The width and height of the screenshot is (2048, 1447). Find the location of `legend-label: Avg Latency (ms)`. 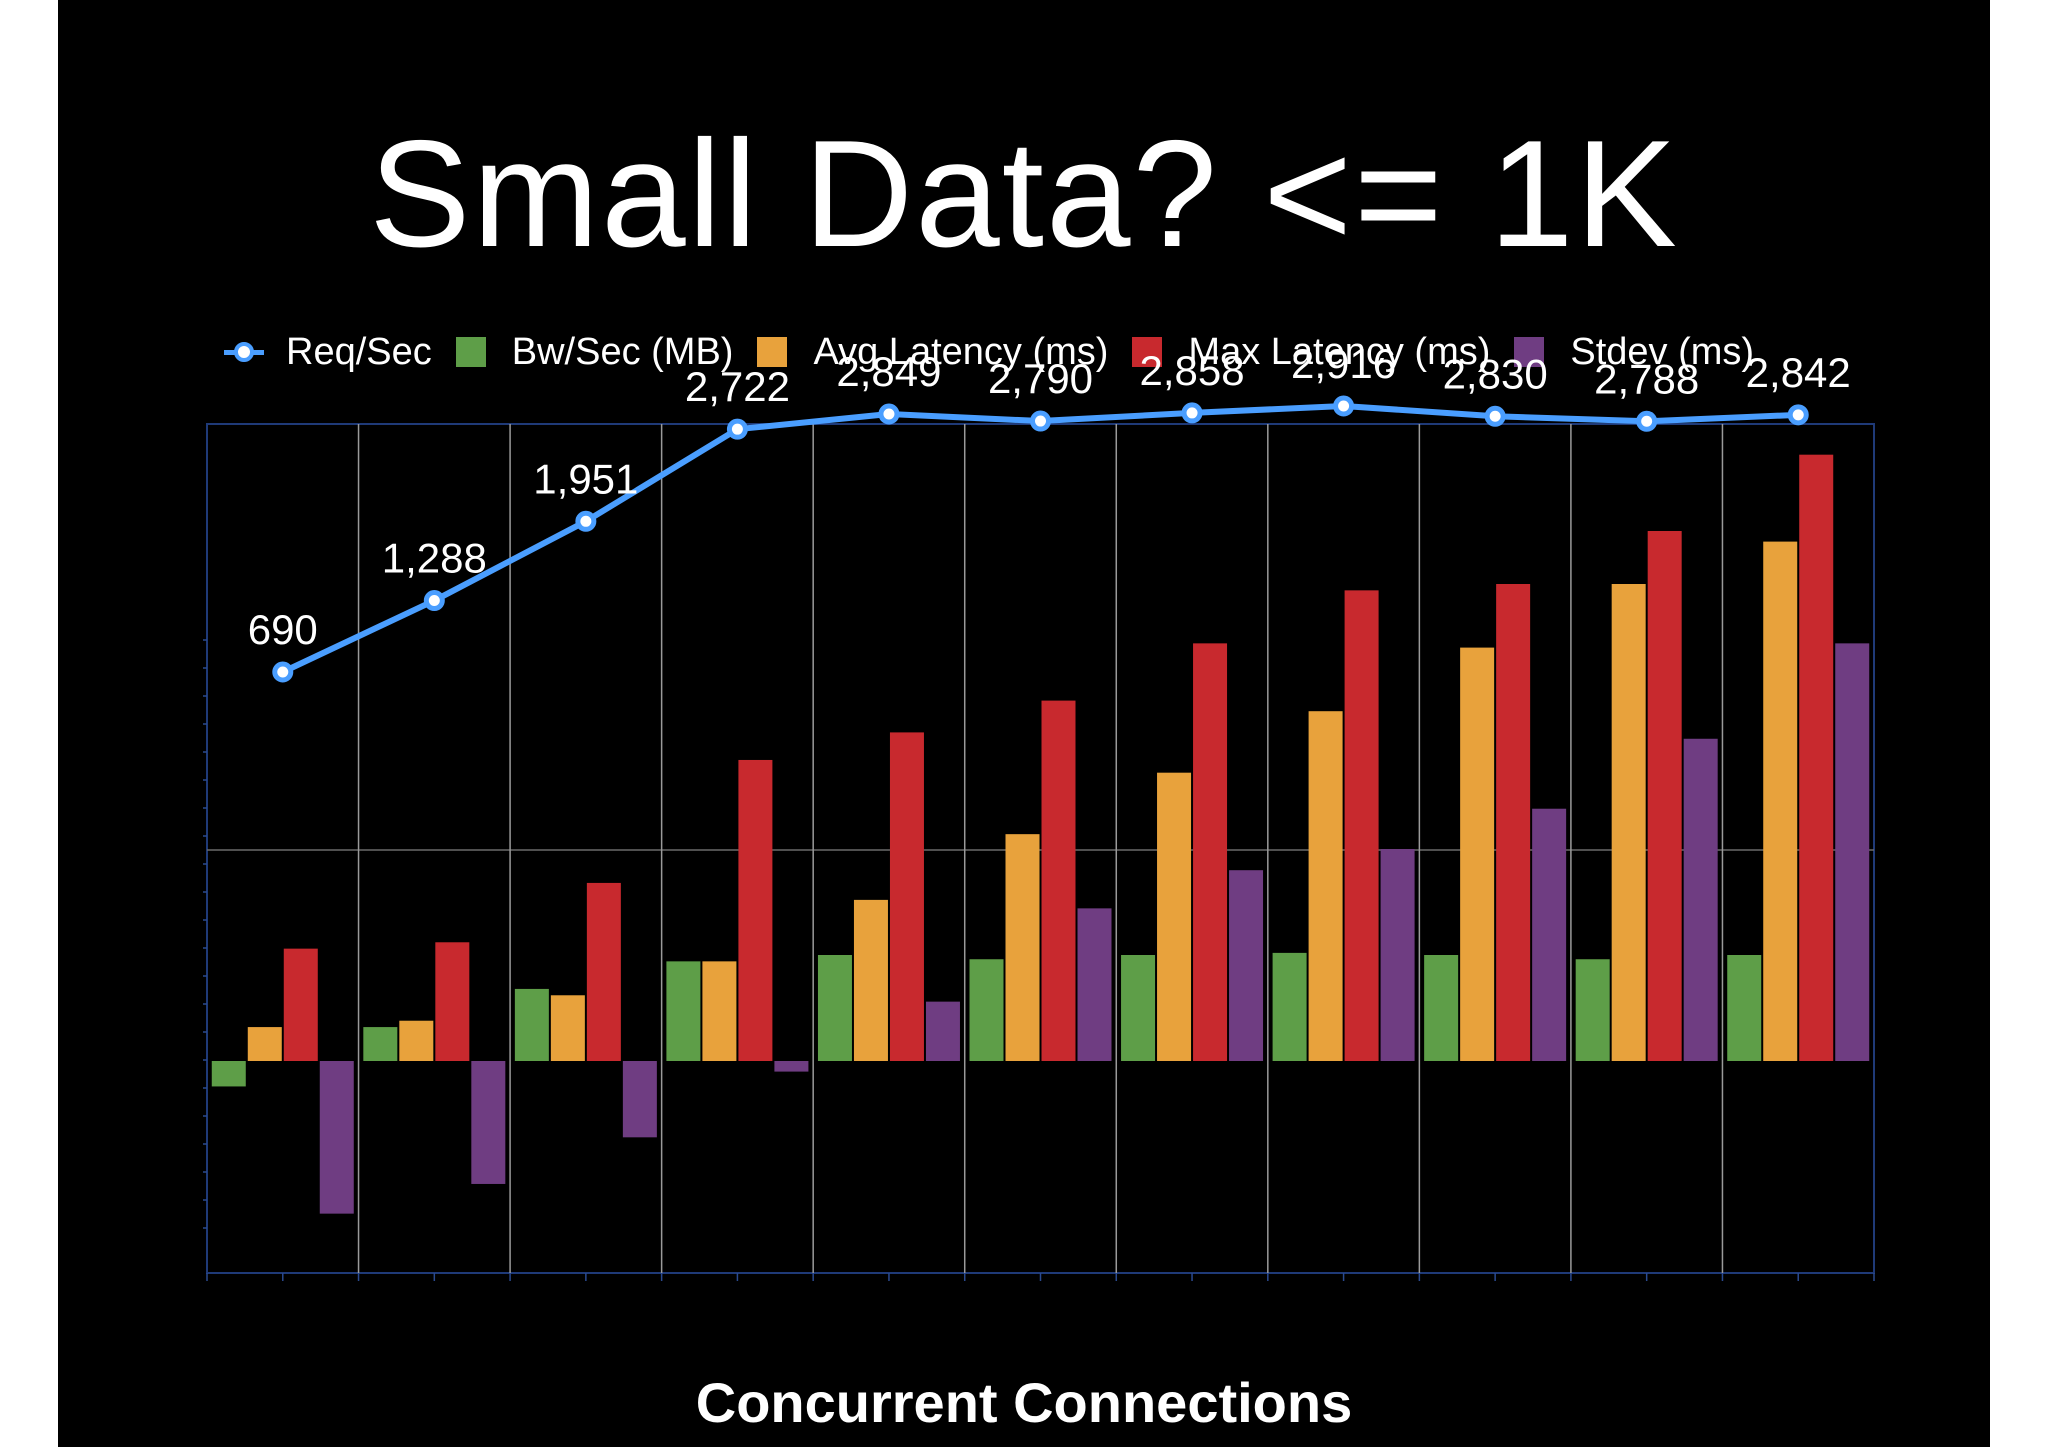

legend-label: Avg Latency (ms) is located at coordinates (961, 351).